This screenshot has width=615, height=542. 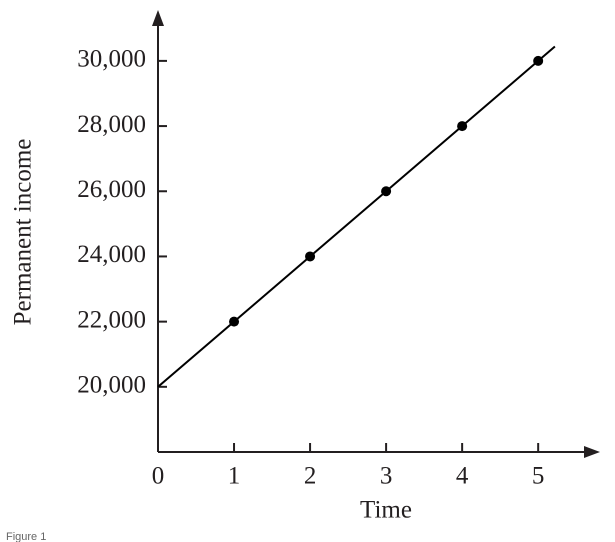 I want to click on x-tick-label: 5, so click(x=538, y=476).